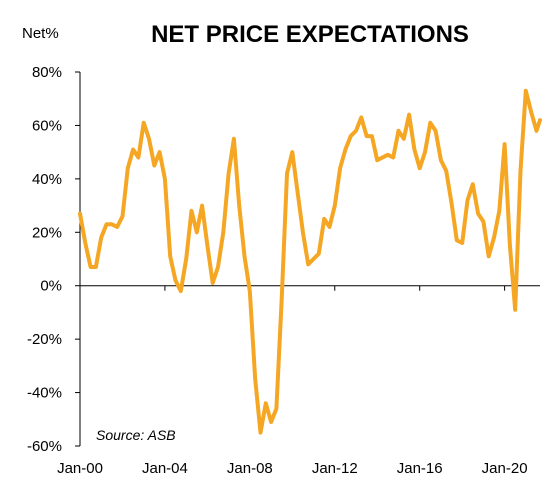  I want to click on x-tick-label: Jan-04, so click(165, 468).